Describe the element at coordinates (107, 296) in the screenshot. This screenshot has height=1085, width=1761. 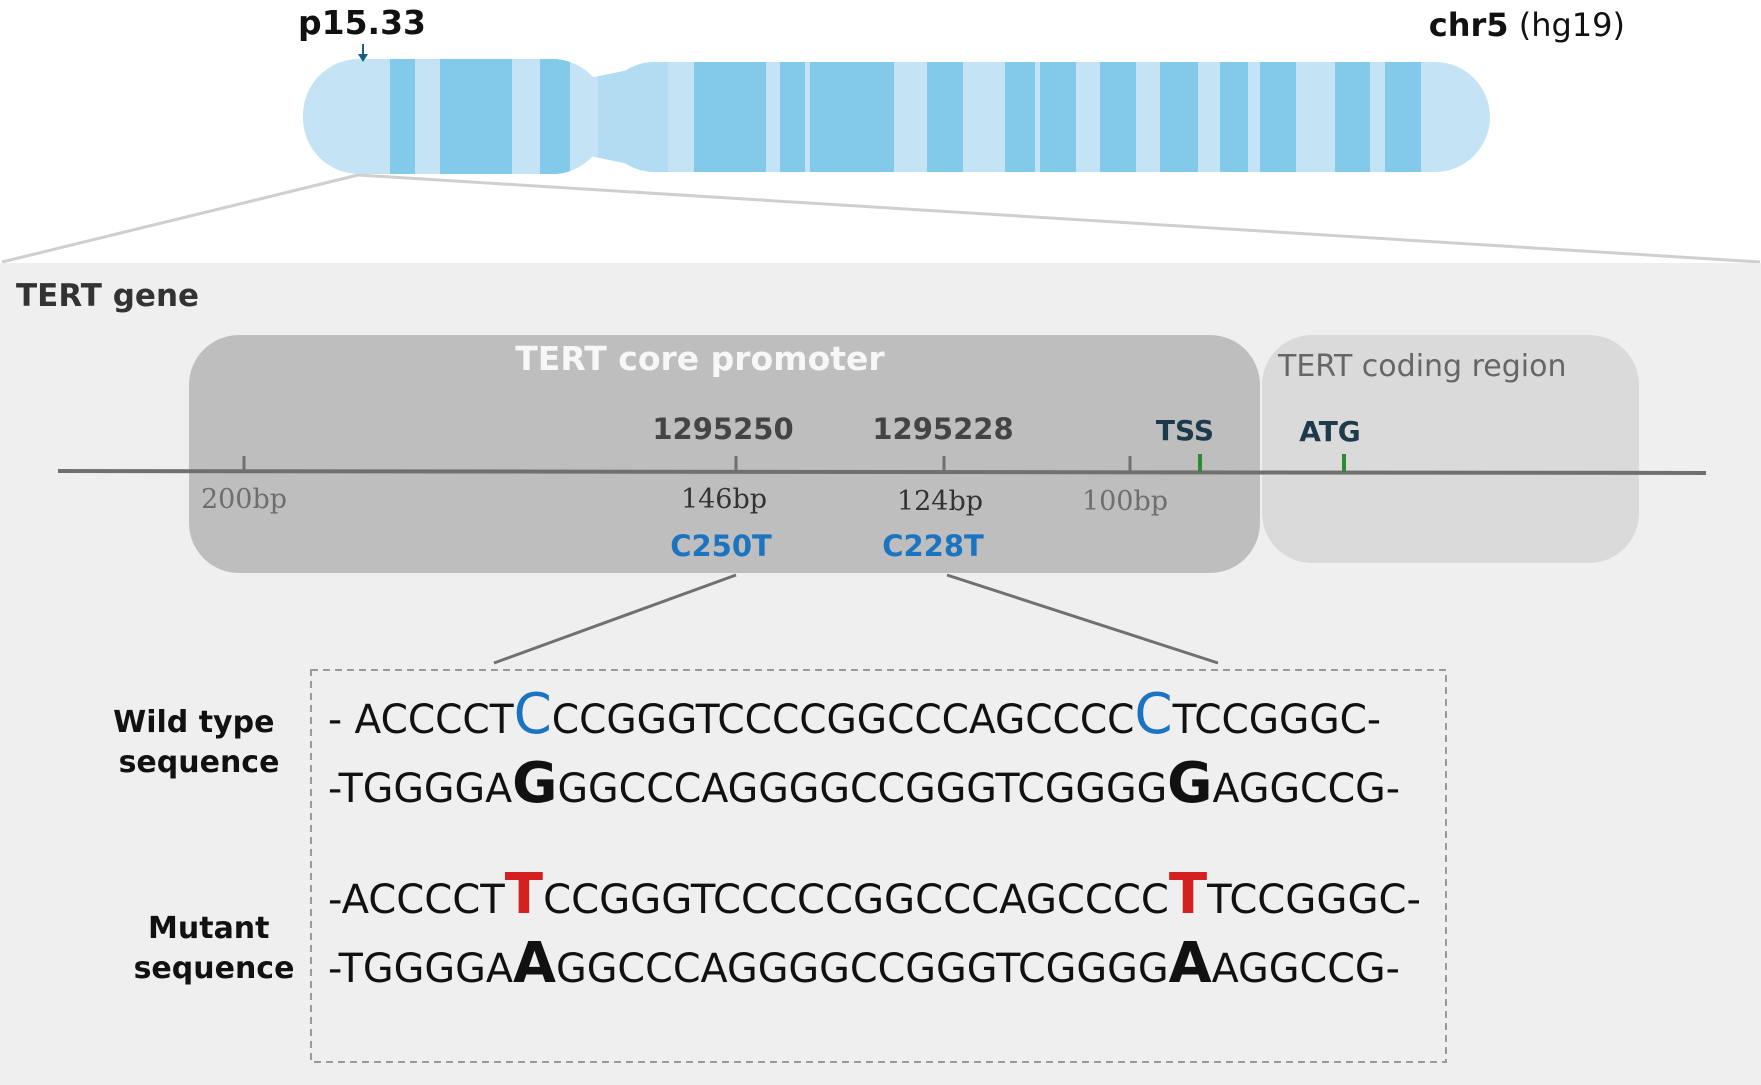
I see `gene-title: TERT gene` at that location.